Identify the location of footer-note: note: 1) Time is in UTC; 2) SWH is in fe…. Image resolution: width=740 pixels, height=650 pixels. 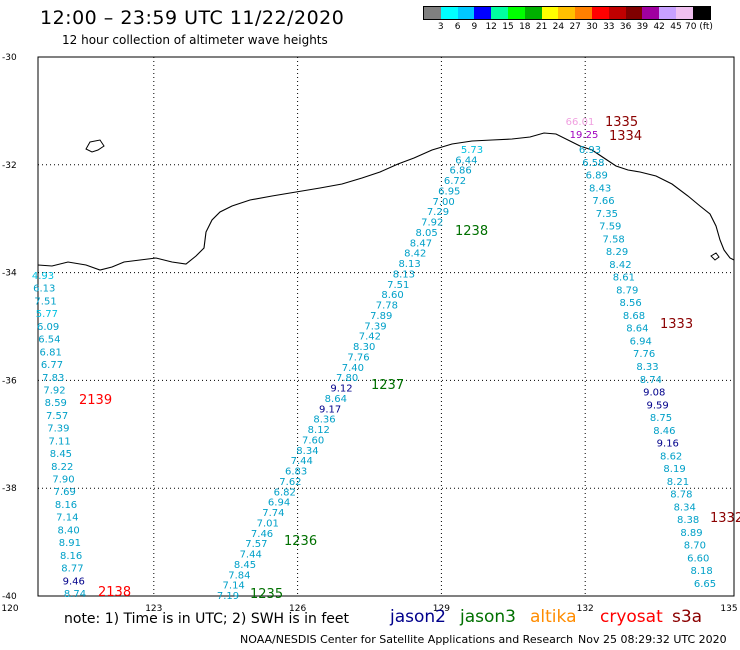
(207, 619).